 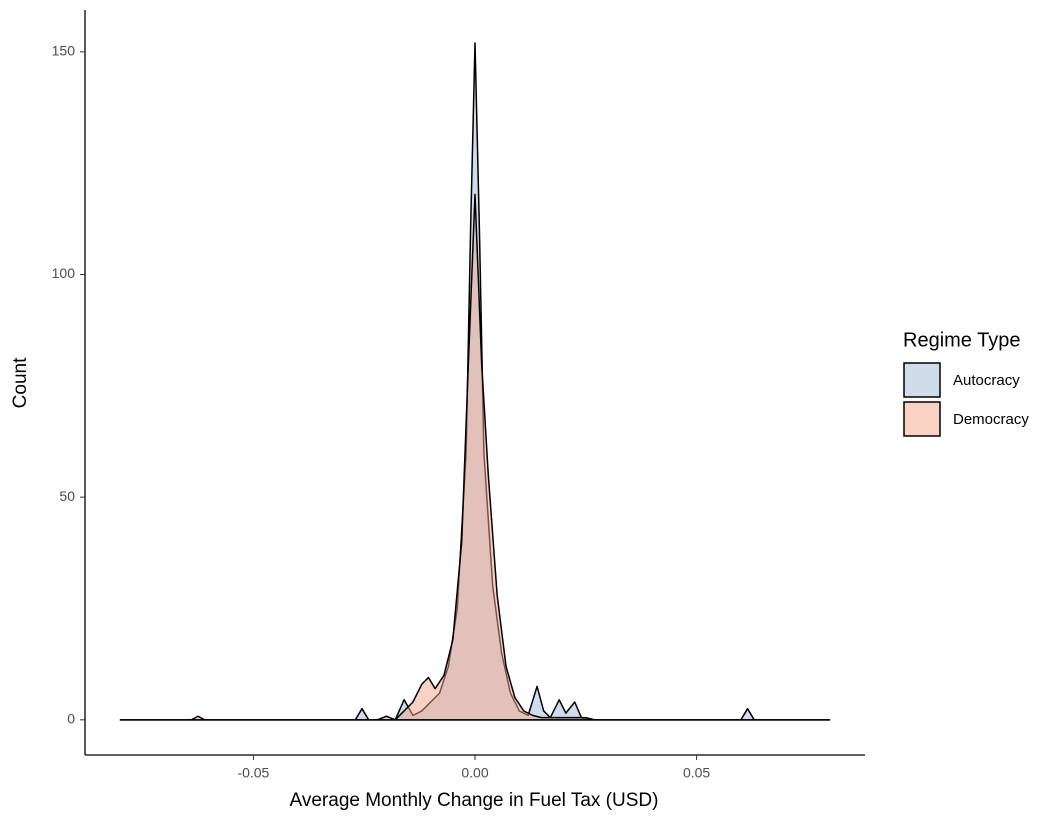 I want to click on x-axis-label: Average Monthly Change in Fuel Tax (USD), so click(x=474, y=800).